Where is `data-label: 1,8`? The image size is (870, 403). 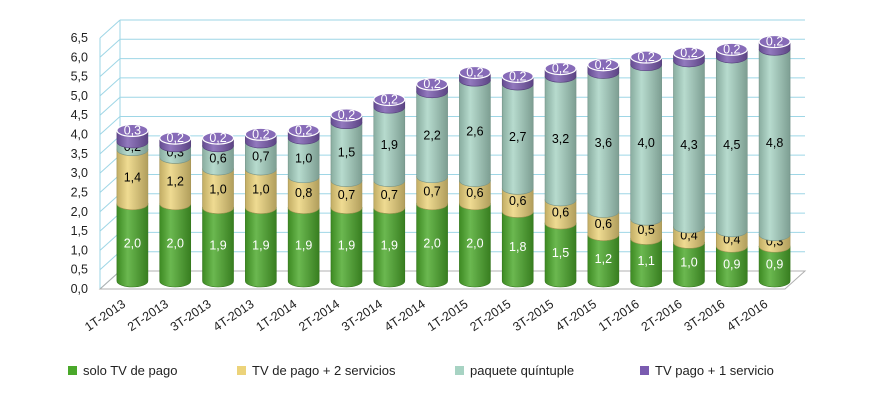 data-label: 1,8 is located at coordinates (517, 247).